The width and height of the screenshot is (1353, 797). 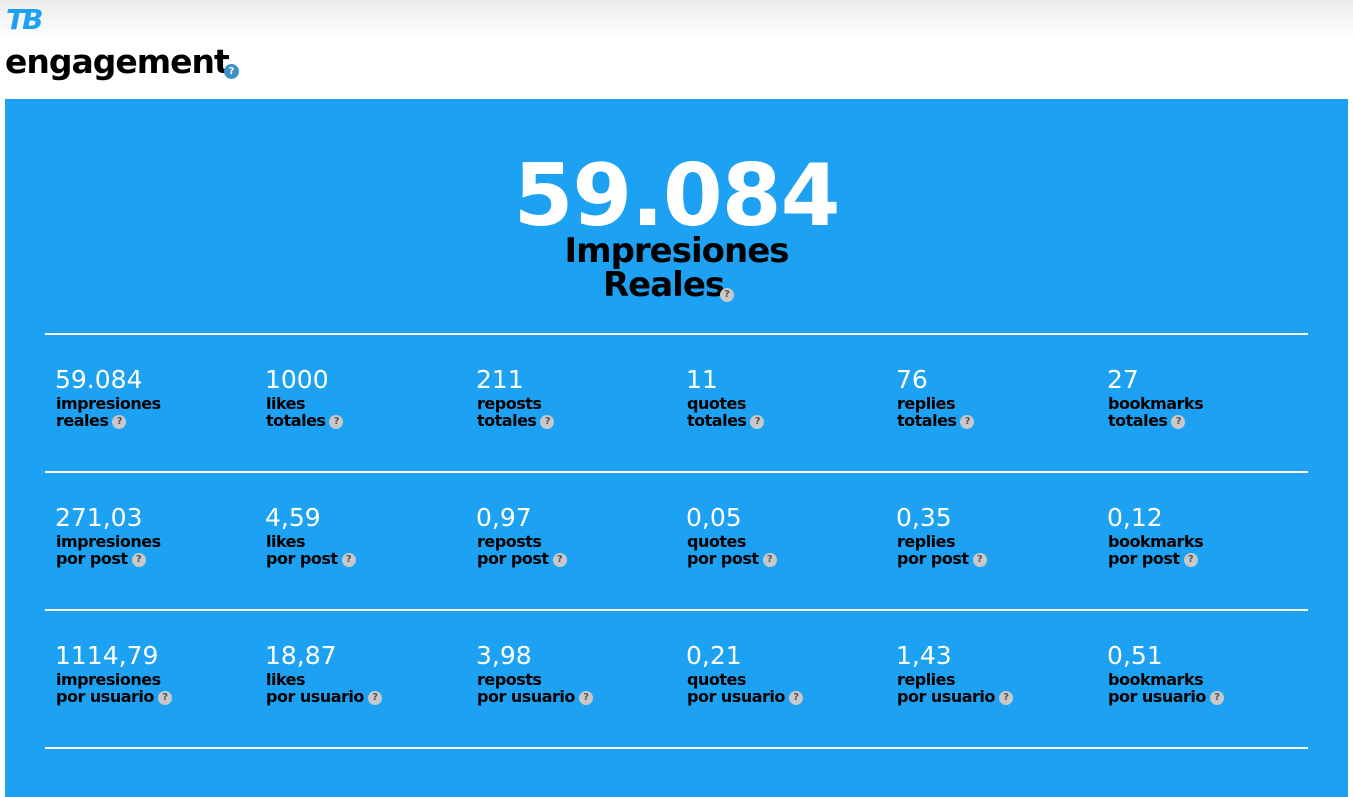 I want to click on metric-value: 27, so click(x=1123, y=379).